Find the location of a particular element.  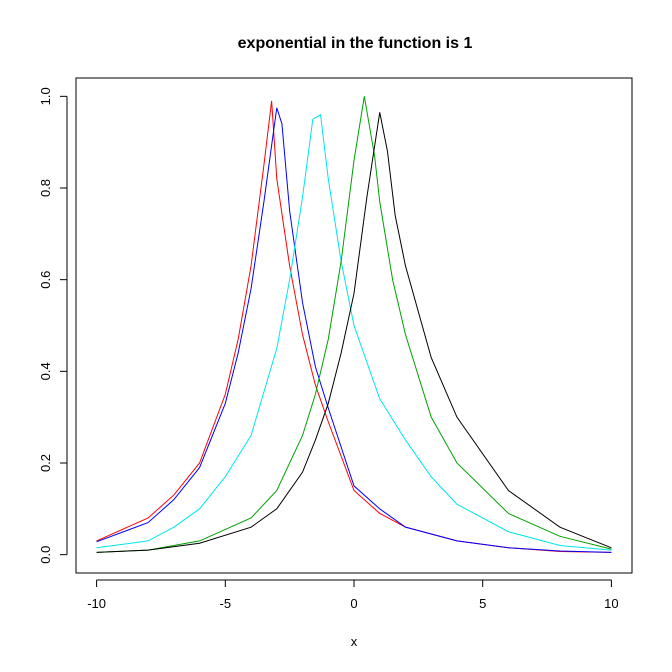

x-tick-label: -10 is located at coordinates (96, 603).